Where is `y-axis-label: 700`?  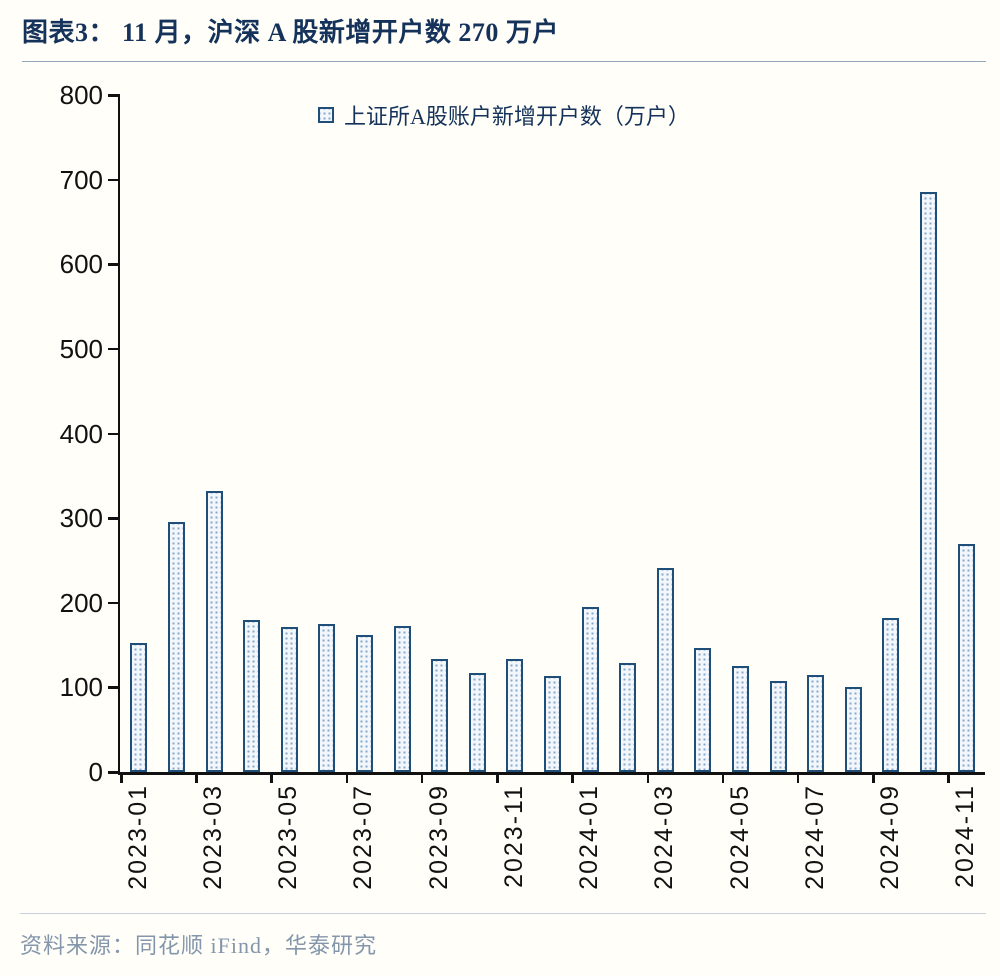
y-axis-label: 700 is located at coordinates (81, 179).